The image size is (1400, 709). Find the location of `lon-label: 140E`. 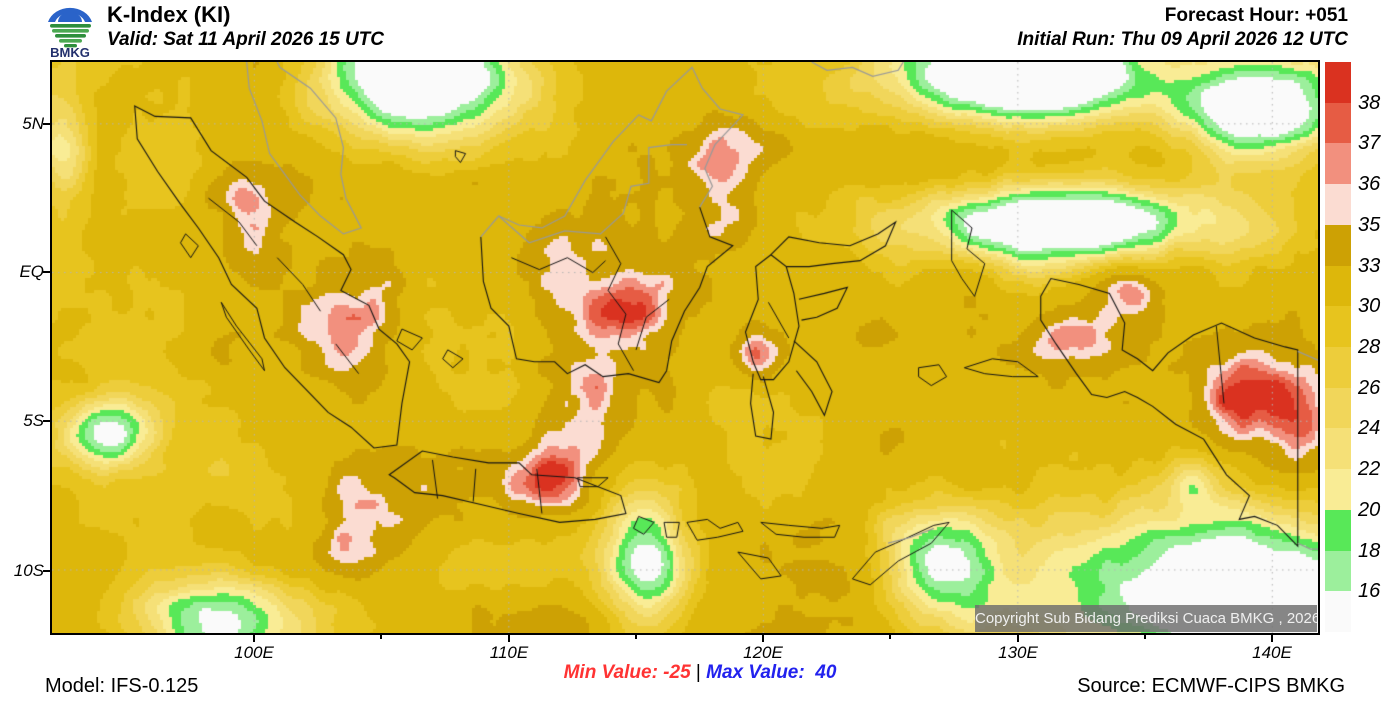

lon-label: 140E is located at coordinates (1272, 652).